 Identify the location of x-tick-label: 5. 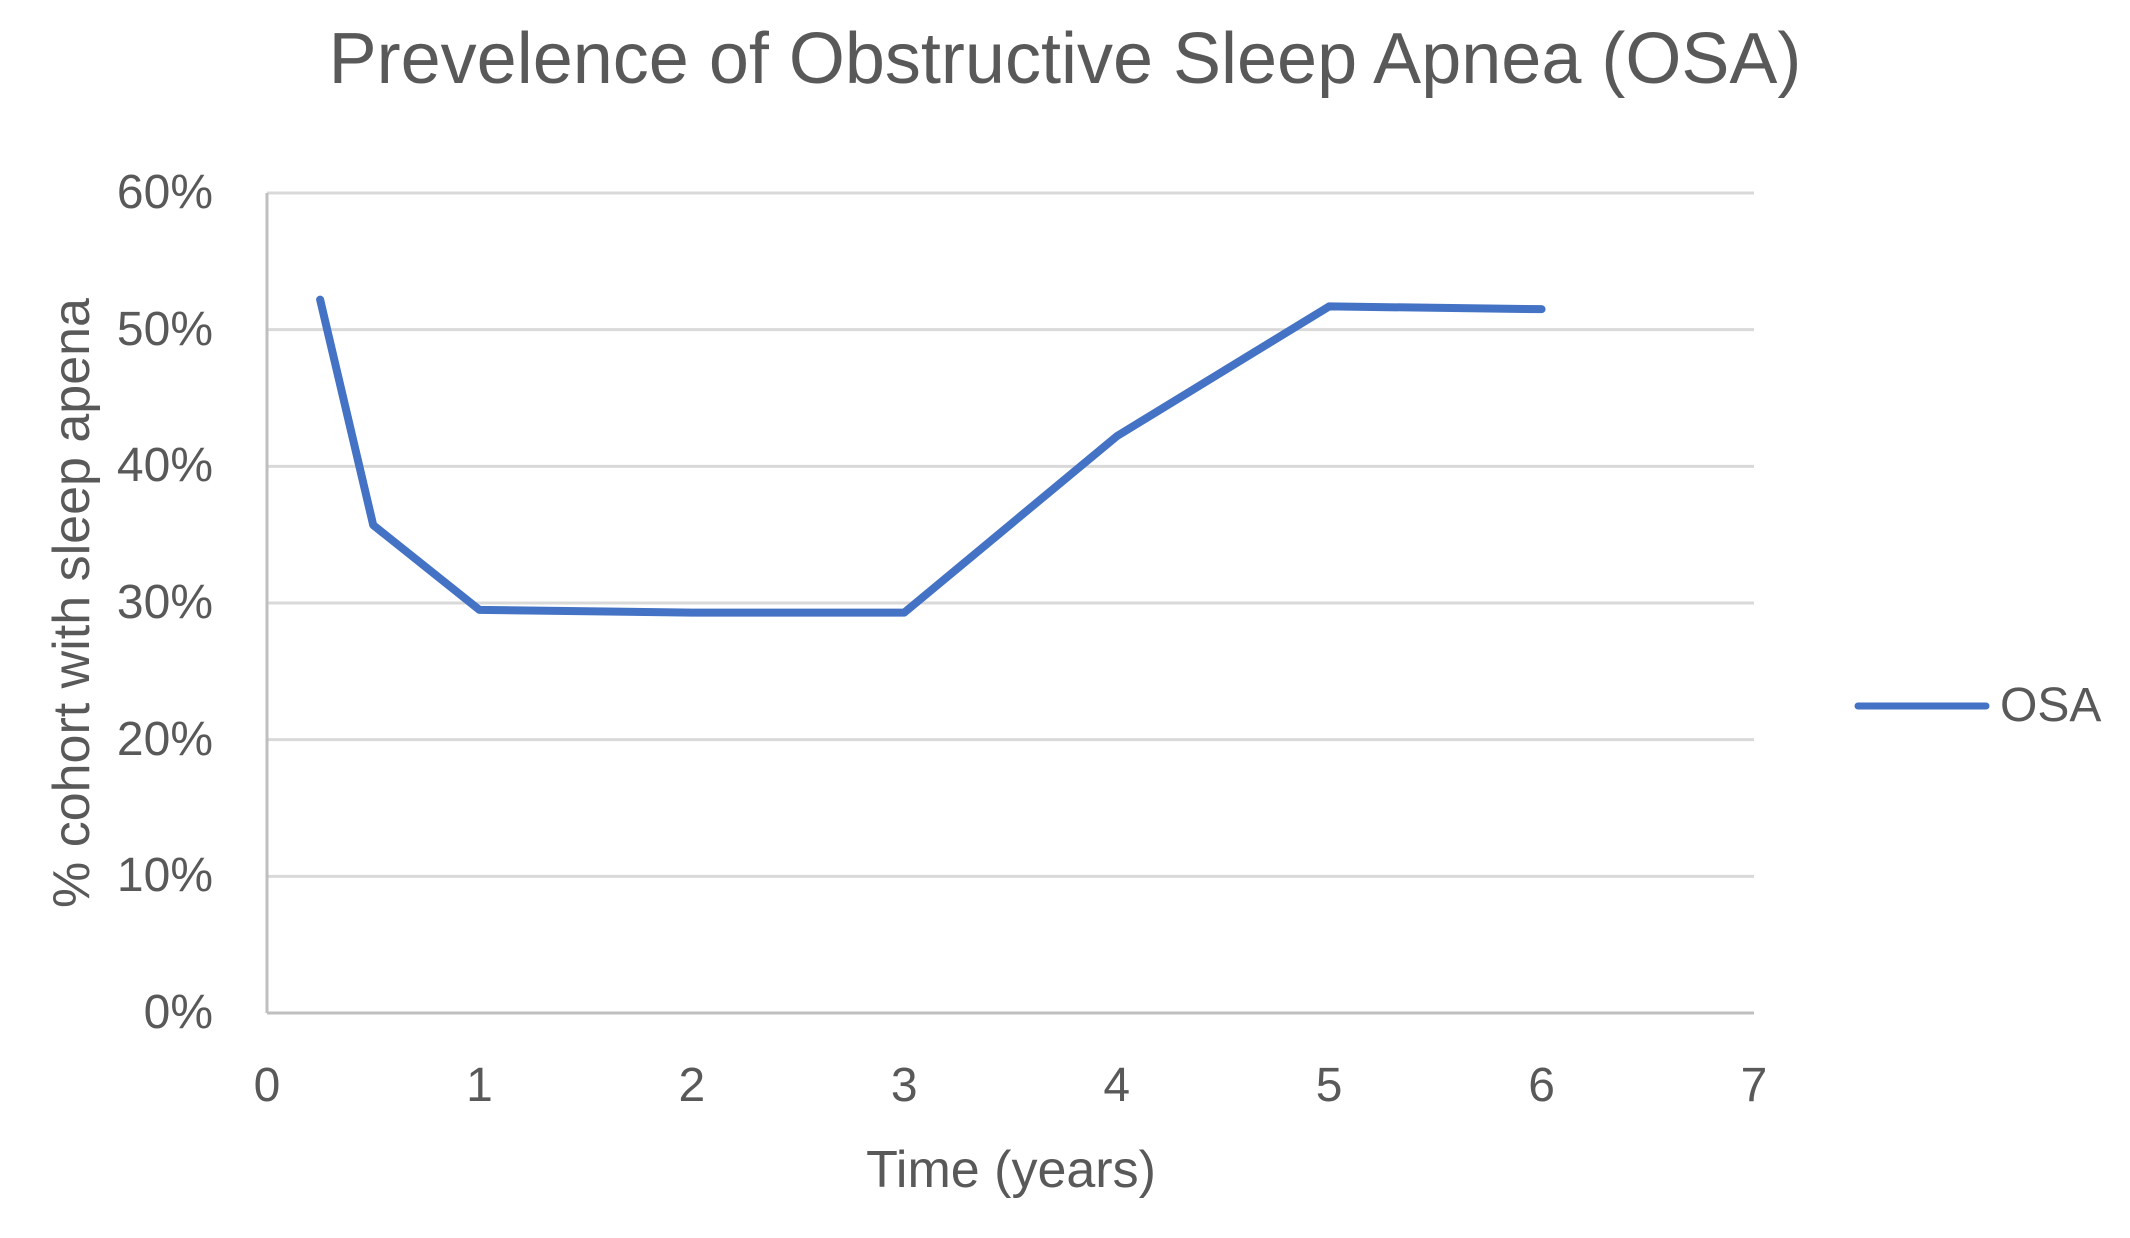
(1329, 1085).